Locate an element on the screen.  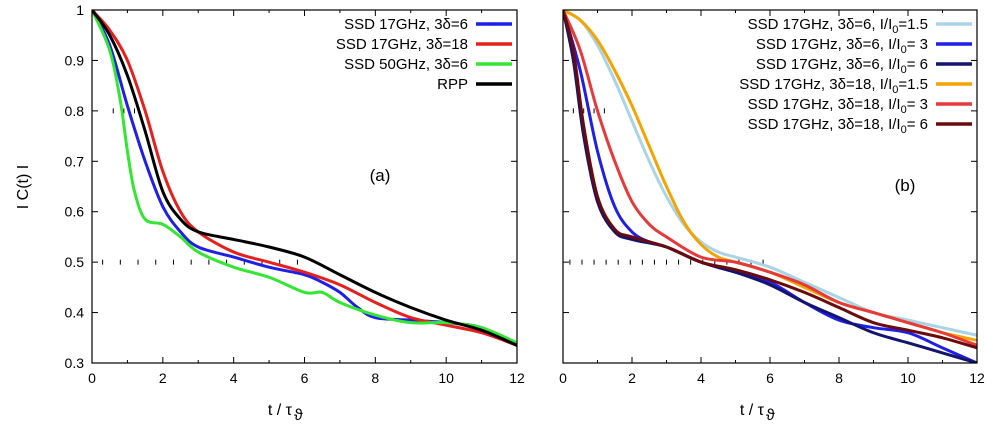
x-axis-label-a: t / τ is located at coordinates (280, 410).